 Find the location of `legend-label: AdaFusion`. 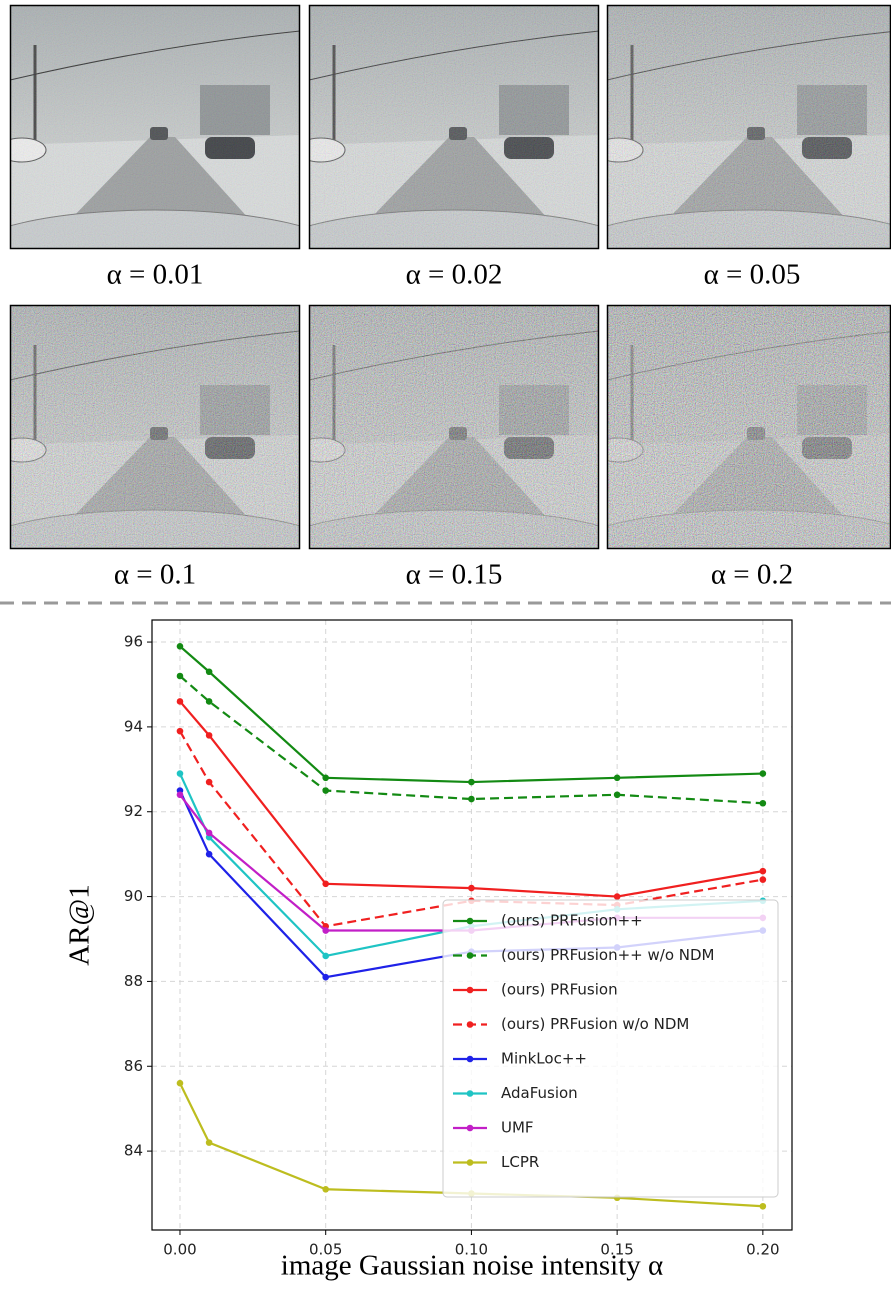

legend-label: AdaFusion is located at coordinates (539, 1093).